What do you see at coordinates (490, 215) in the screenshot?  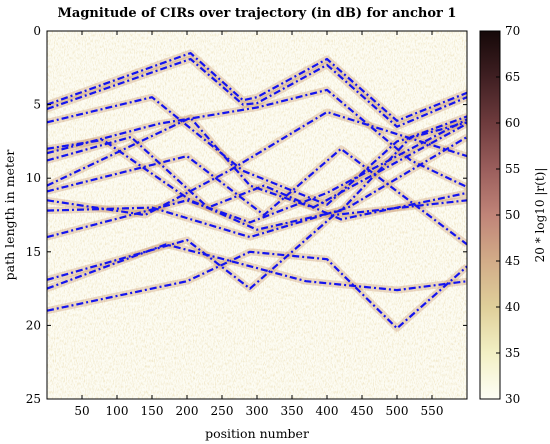 I see `colorbar-gradient` at bounding box center [490, 215].